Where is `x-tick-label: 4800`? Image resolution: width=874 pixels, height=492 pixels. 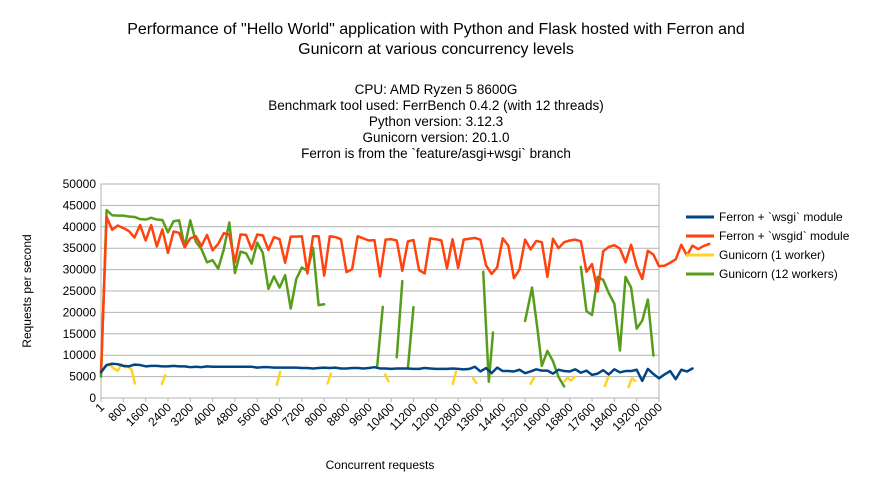 x-tick-label: 4800 is located at coordinates (226, 414).